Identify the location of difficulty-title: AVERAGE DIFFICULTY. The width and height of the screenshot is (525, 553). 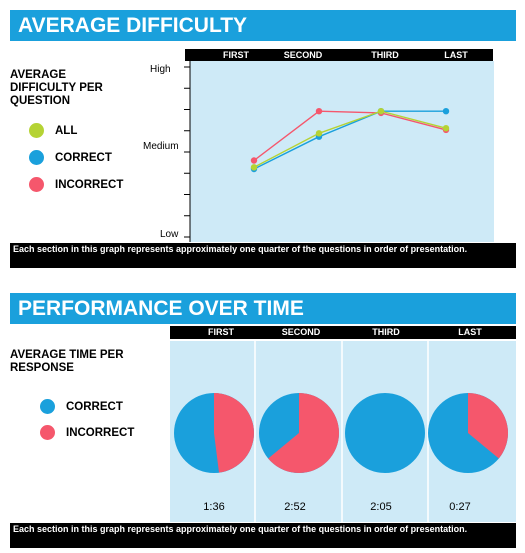
(133, 25).